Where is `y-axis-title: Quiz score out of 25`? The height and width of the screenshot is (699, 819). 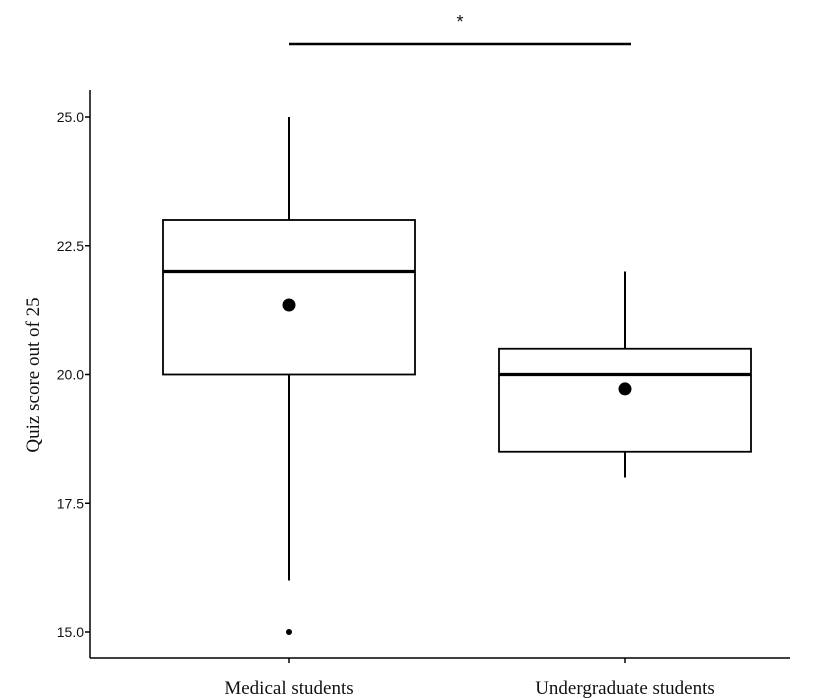 y-axis-title: Quiz score out of 25 is located at coordinates (33, 374).